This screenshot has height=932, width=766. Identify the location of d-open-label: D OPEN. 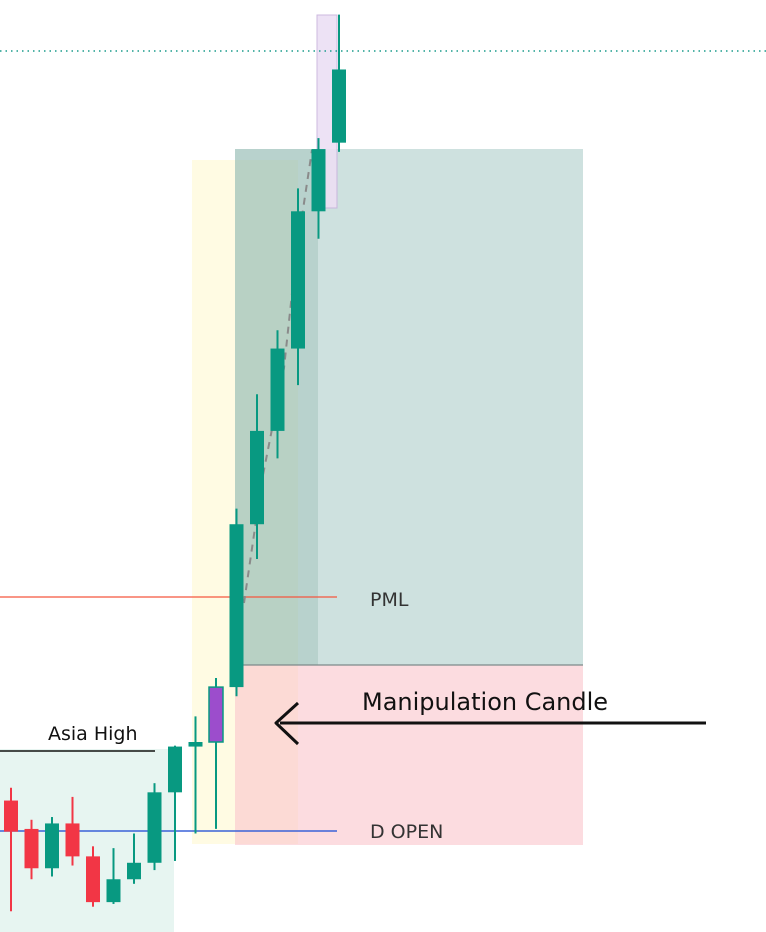
(406, 832).